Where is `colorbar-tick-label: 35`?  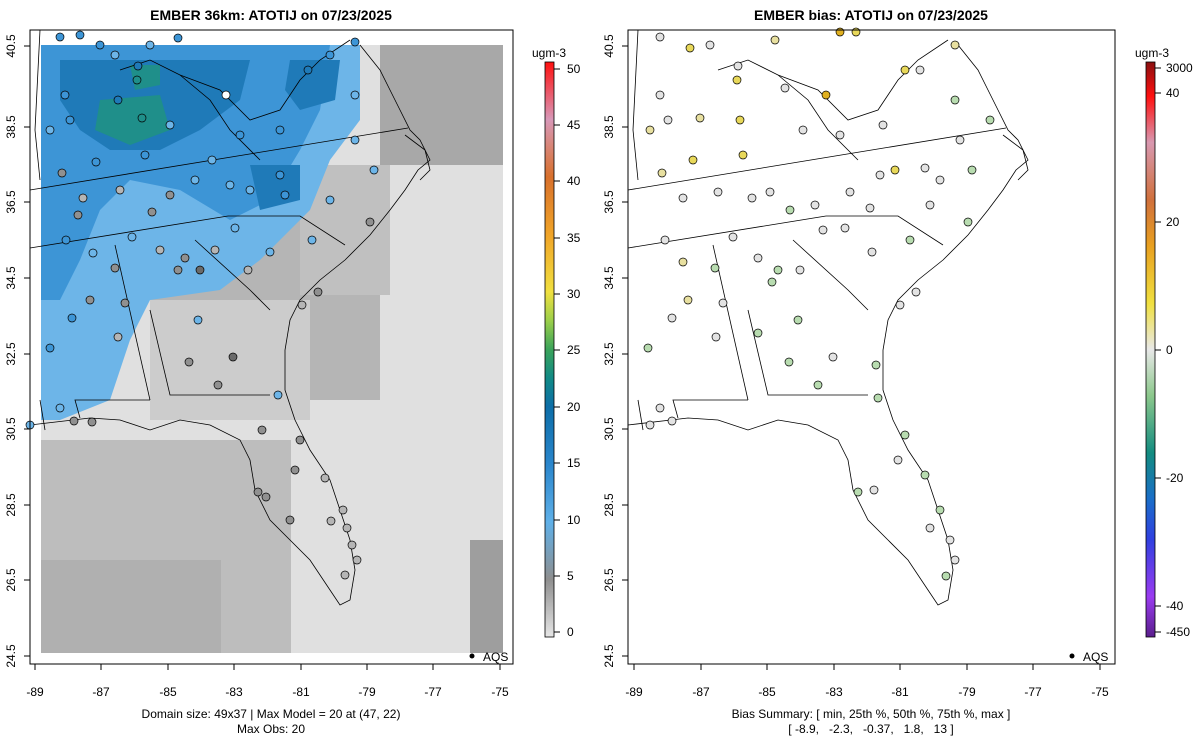
colorbar-tick-label: 35 is located at coordinates (574, 238).